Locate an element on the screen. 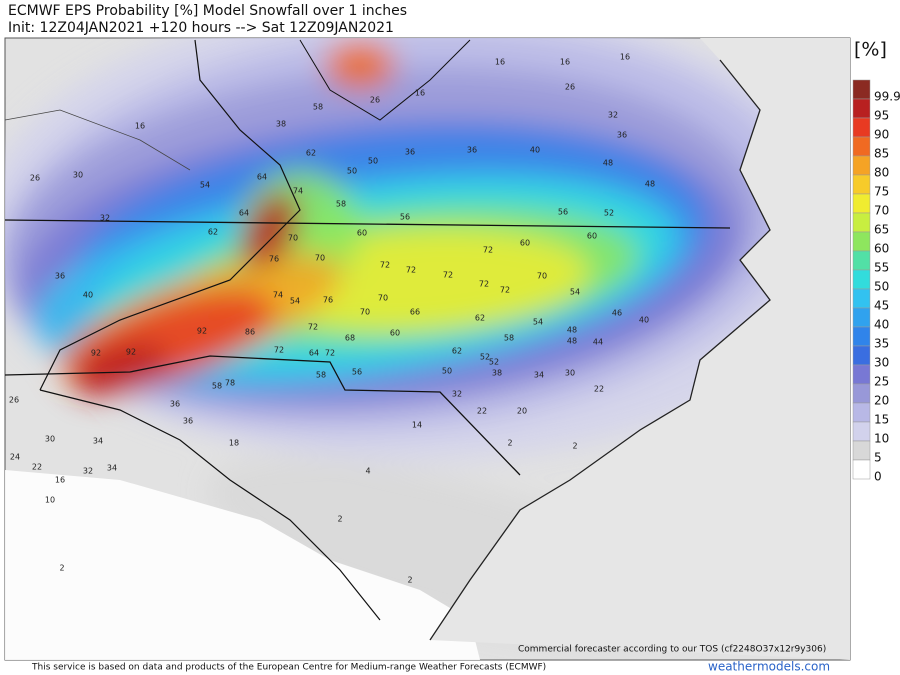 Image resolution: width=900 pixels, height=675 pixels. map-label: 78 is located at coordinates (230, 383).